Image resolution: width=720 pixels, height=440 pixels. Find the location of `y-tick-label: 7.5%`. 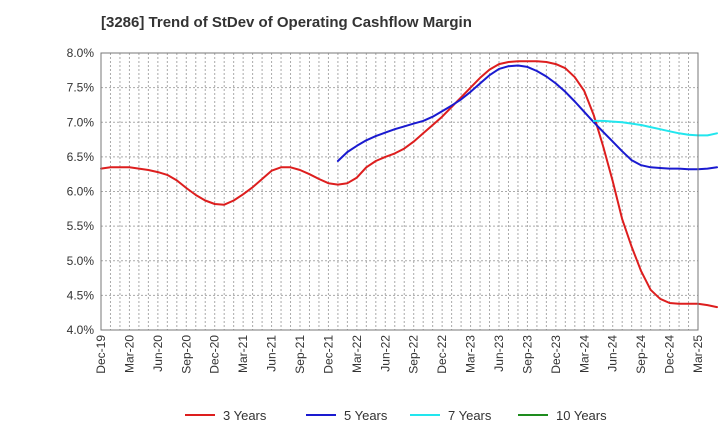

y-tick-label: 7.5% is located at coordinates (81, 88).